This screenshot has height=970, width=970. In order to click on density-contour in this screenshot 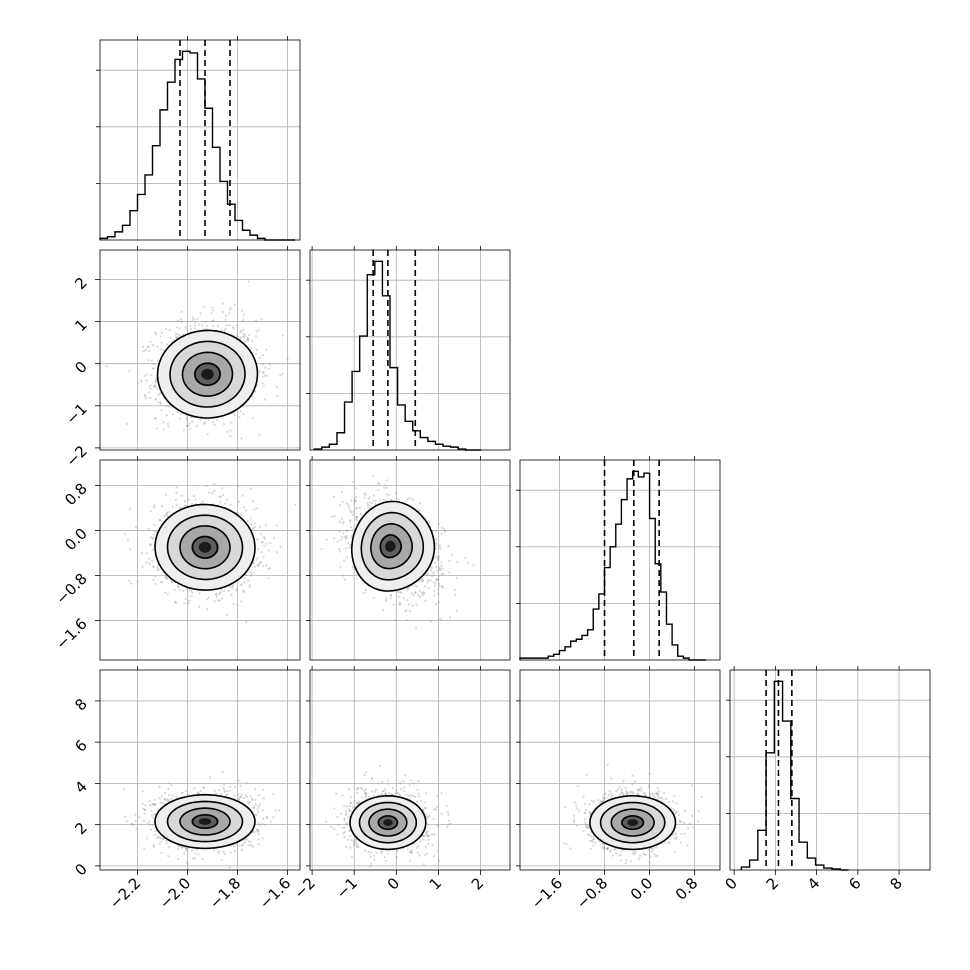, I will do `click(207, 374)`.